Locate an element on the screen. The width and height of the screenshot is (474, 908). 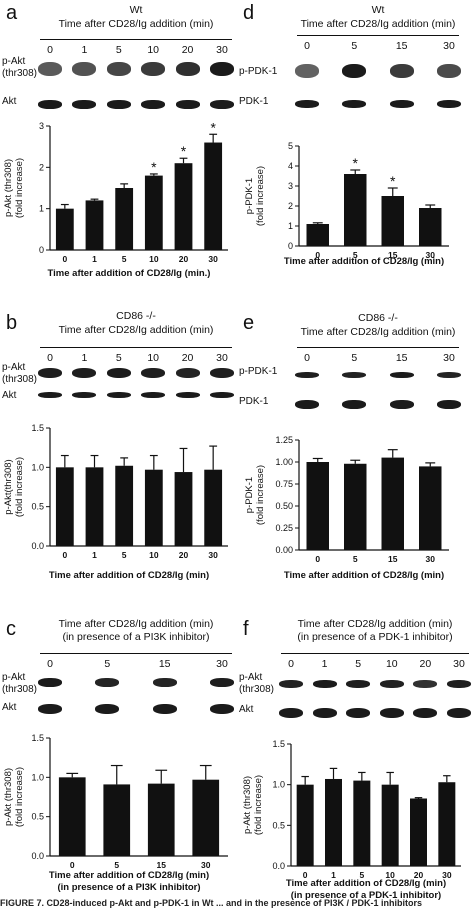
x-axis-label: Time after addition of CD28/Ig (min.) is located at coordinates (129, 273).